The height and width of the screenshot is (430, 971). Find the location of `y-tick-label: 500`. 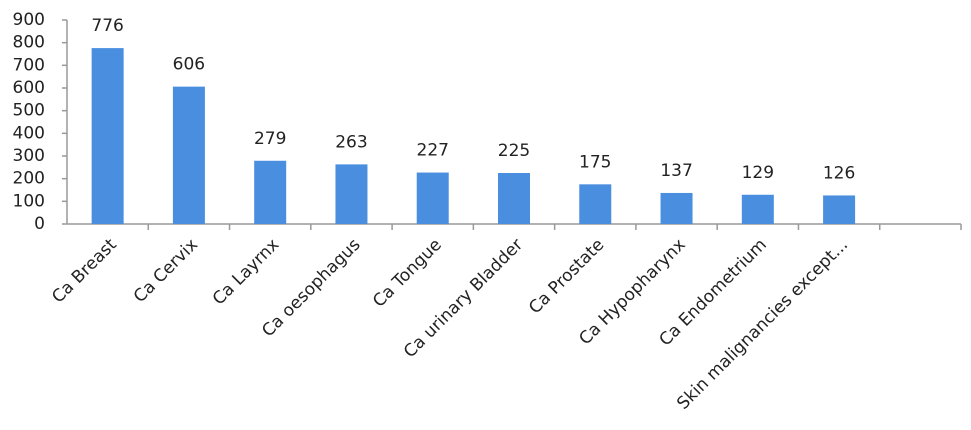

y-tick-label: 500 is located at coordinates (29, 111).